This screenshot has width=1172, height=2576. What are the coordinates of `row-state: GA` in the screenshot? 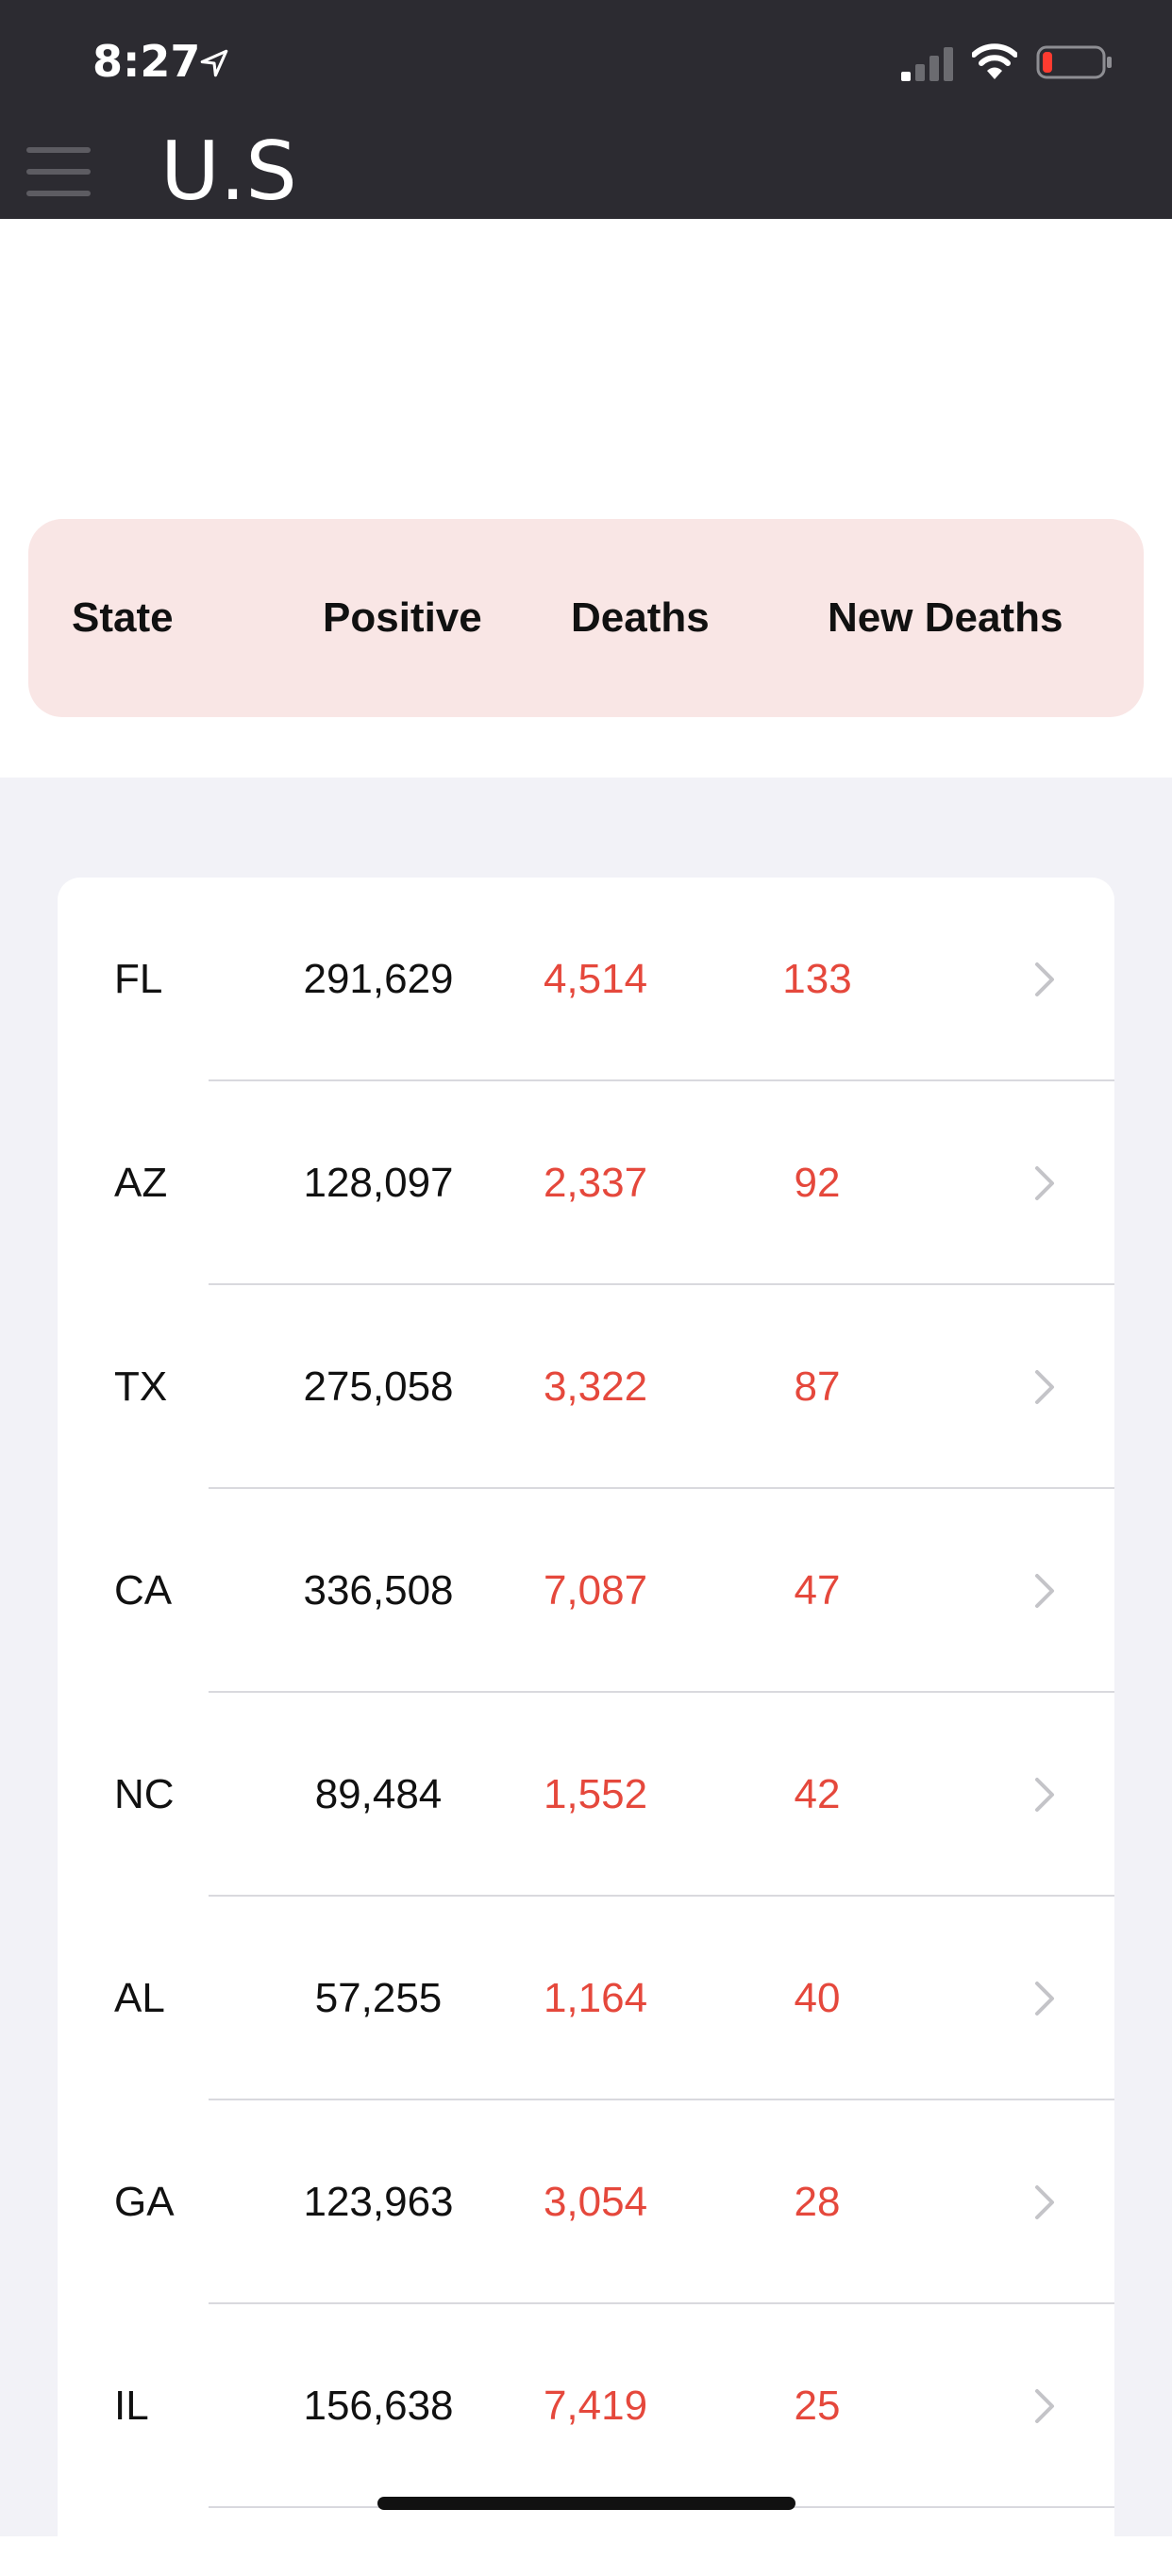 It's located at (144, 2202).